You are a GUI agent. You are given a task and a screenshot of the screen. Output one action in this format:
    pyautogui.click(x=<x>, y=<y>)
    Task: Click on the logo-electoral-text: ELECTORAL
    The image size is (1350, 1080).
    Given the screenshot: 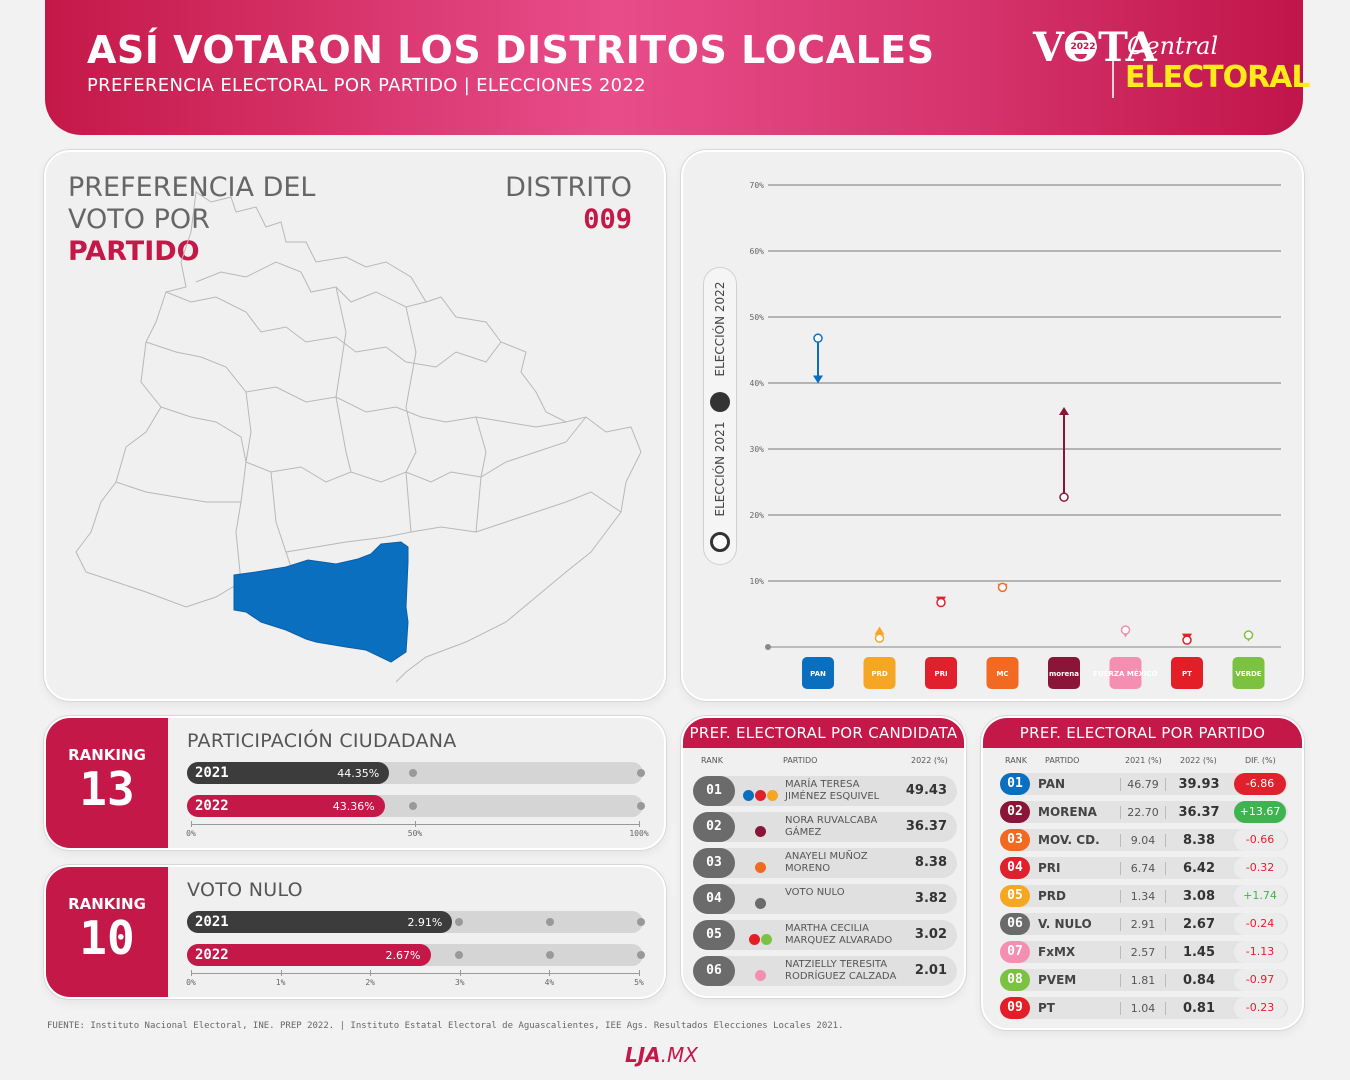 What is the action you would take?
    pyautogui.click(x=1218, y=77)
    